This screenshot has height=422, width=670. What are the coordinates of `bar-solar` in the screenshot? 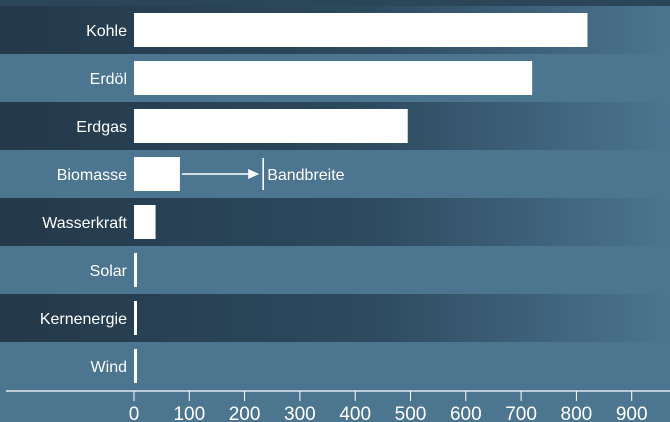 It's located at (135, 270).